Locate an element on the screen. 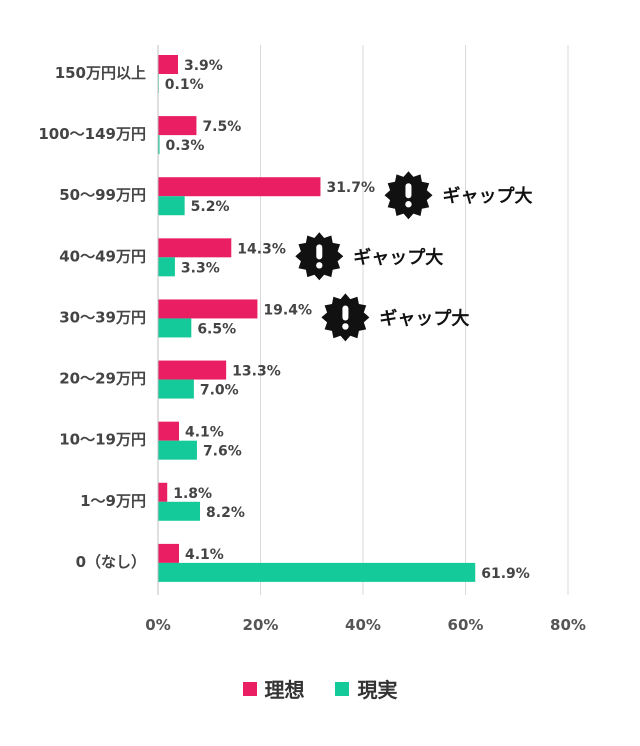 The width and height of the screenshot is (640, 746). legend-swatch-ideal is located at coordinates (249, 688).